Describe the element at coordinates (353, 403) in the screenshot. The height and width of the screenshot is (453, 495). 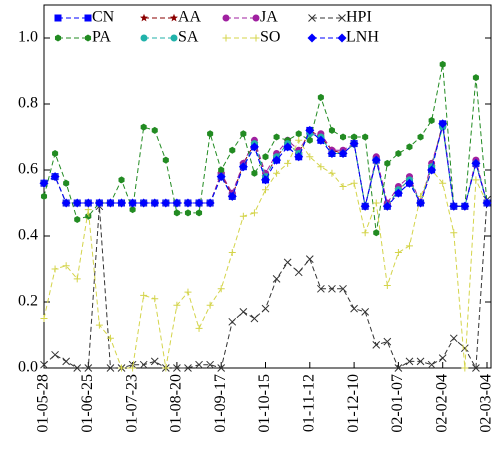
I see `x-tick-label: 01-12-10` at that location.